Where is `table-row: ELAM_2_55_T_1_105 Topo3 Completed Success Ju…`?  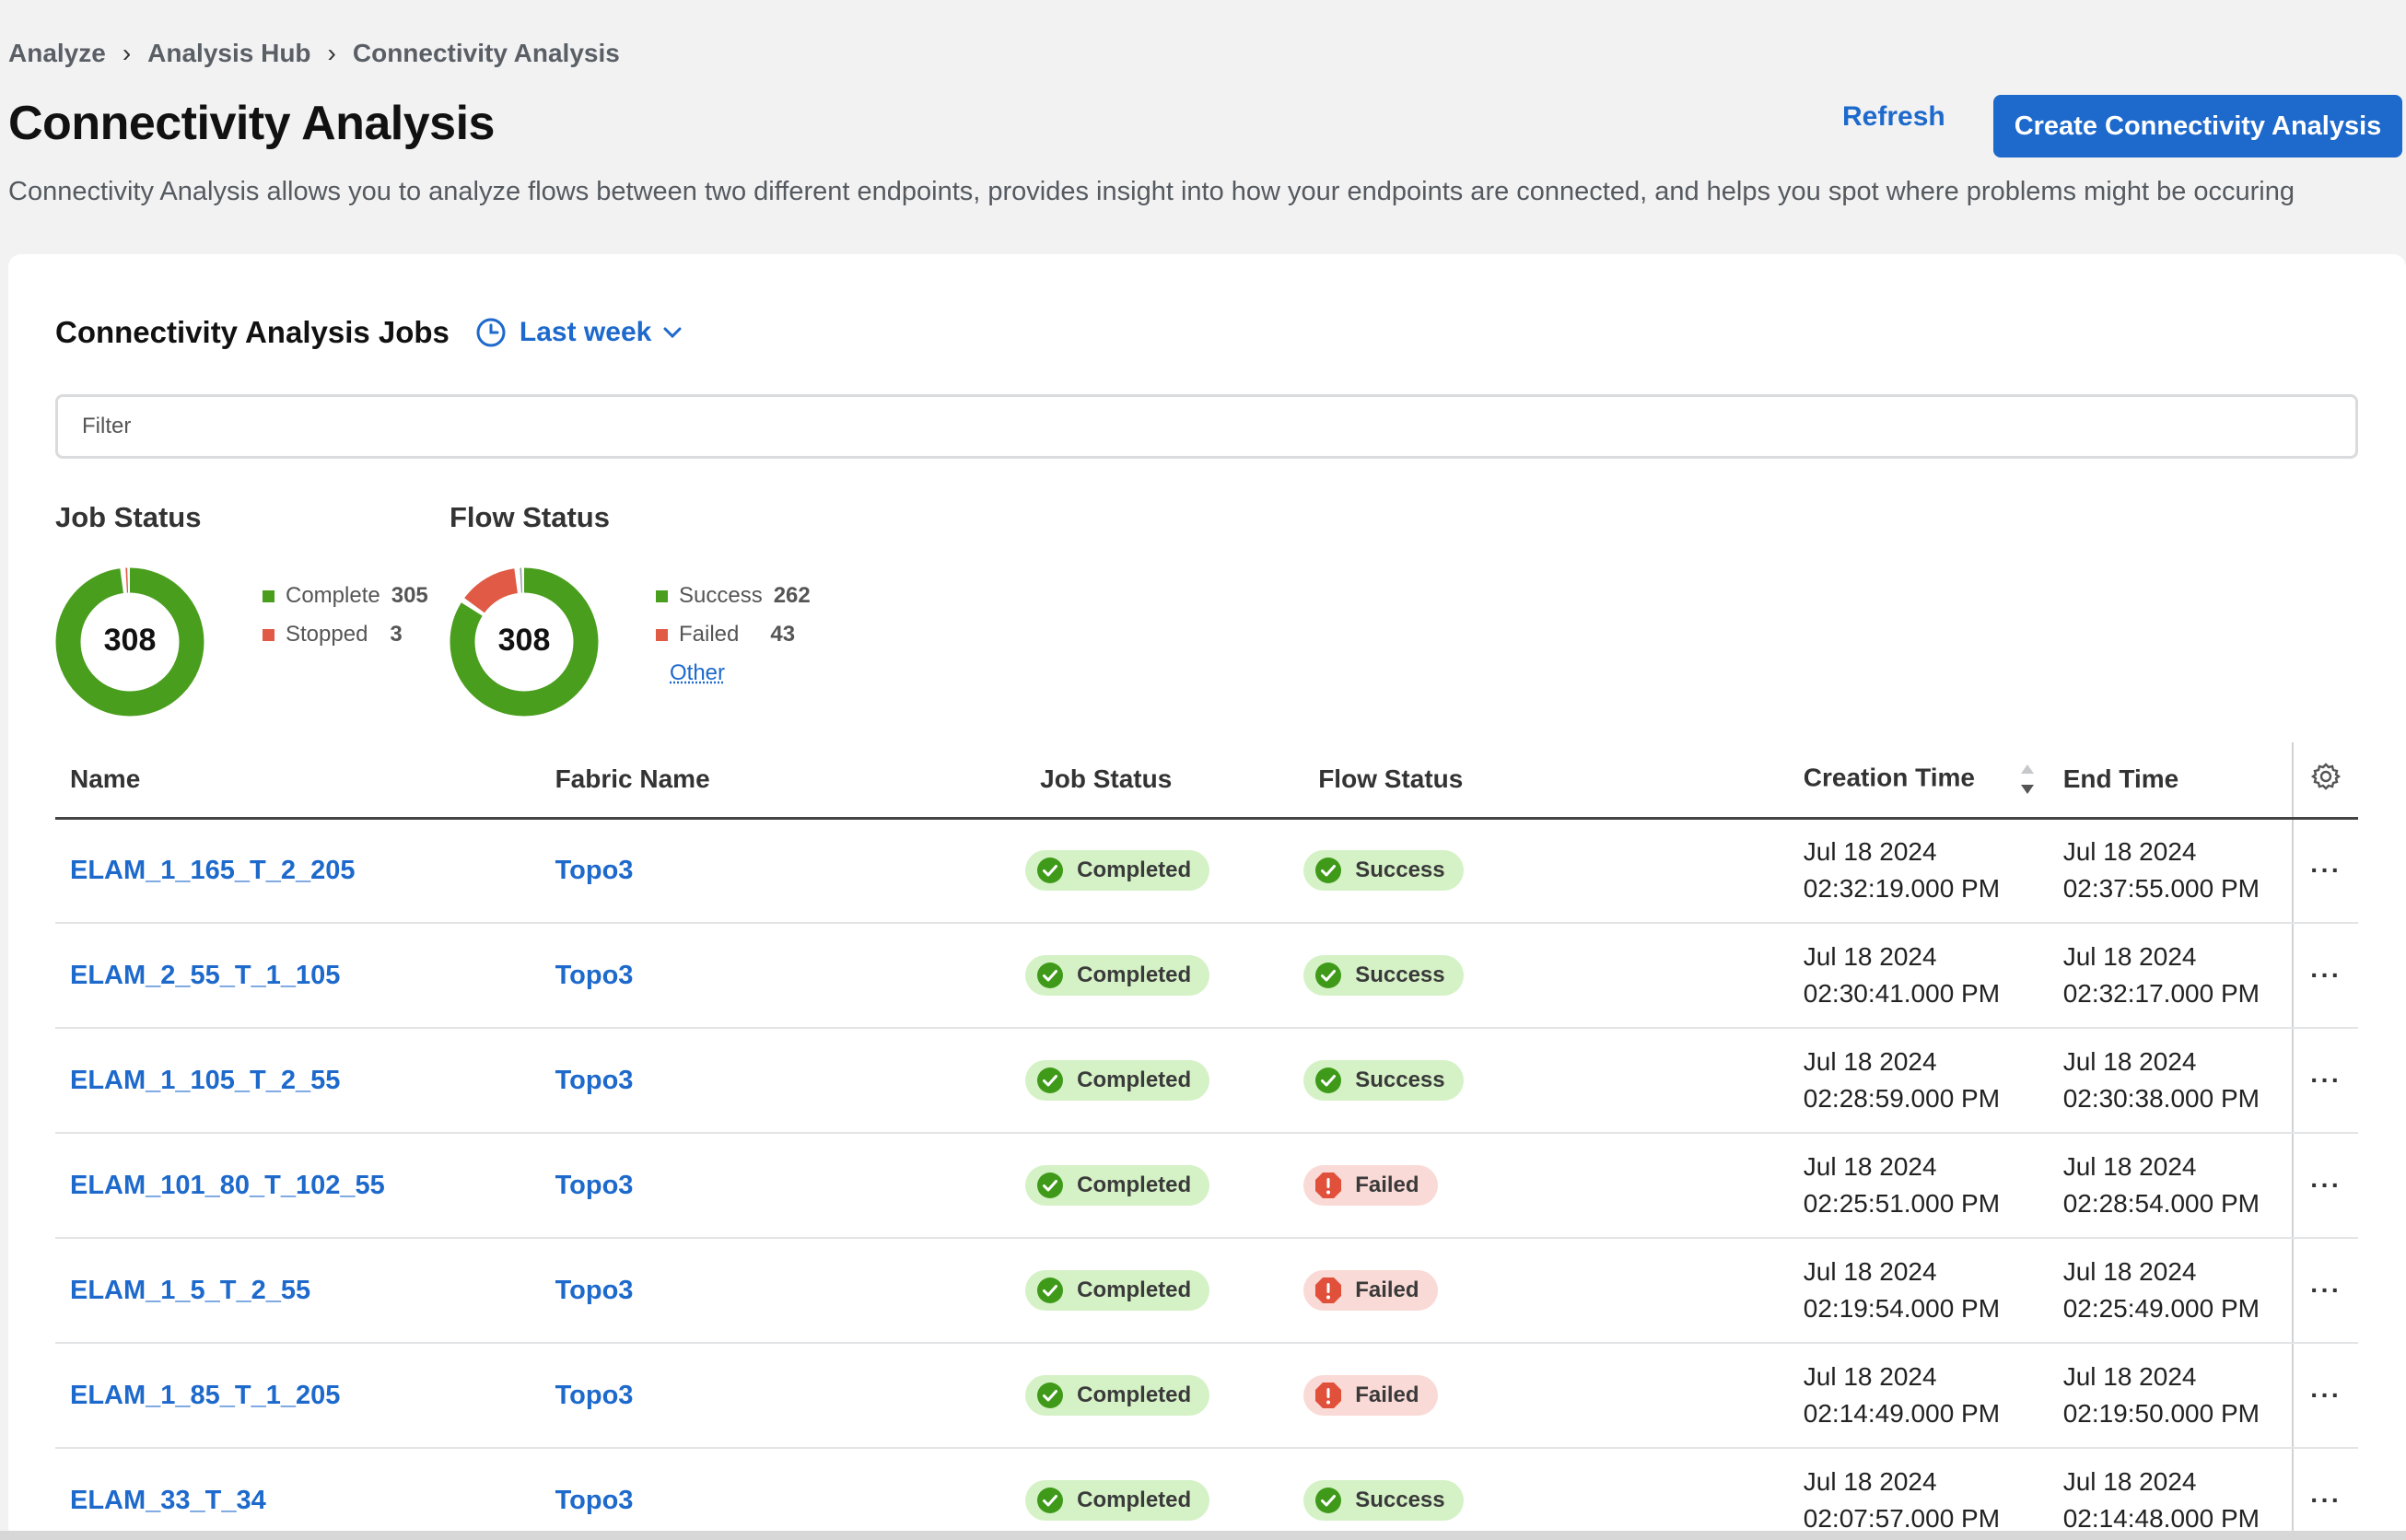
table-row: ELAM_2_55_T_1_105 Topo3 Completed Success Ju… is located at coordinates (1206, 976).